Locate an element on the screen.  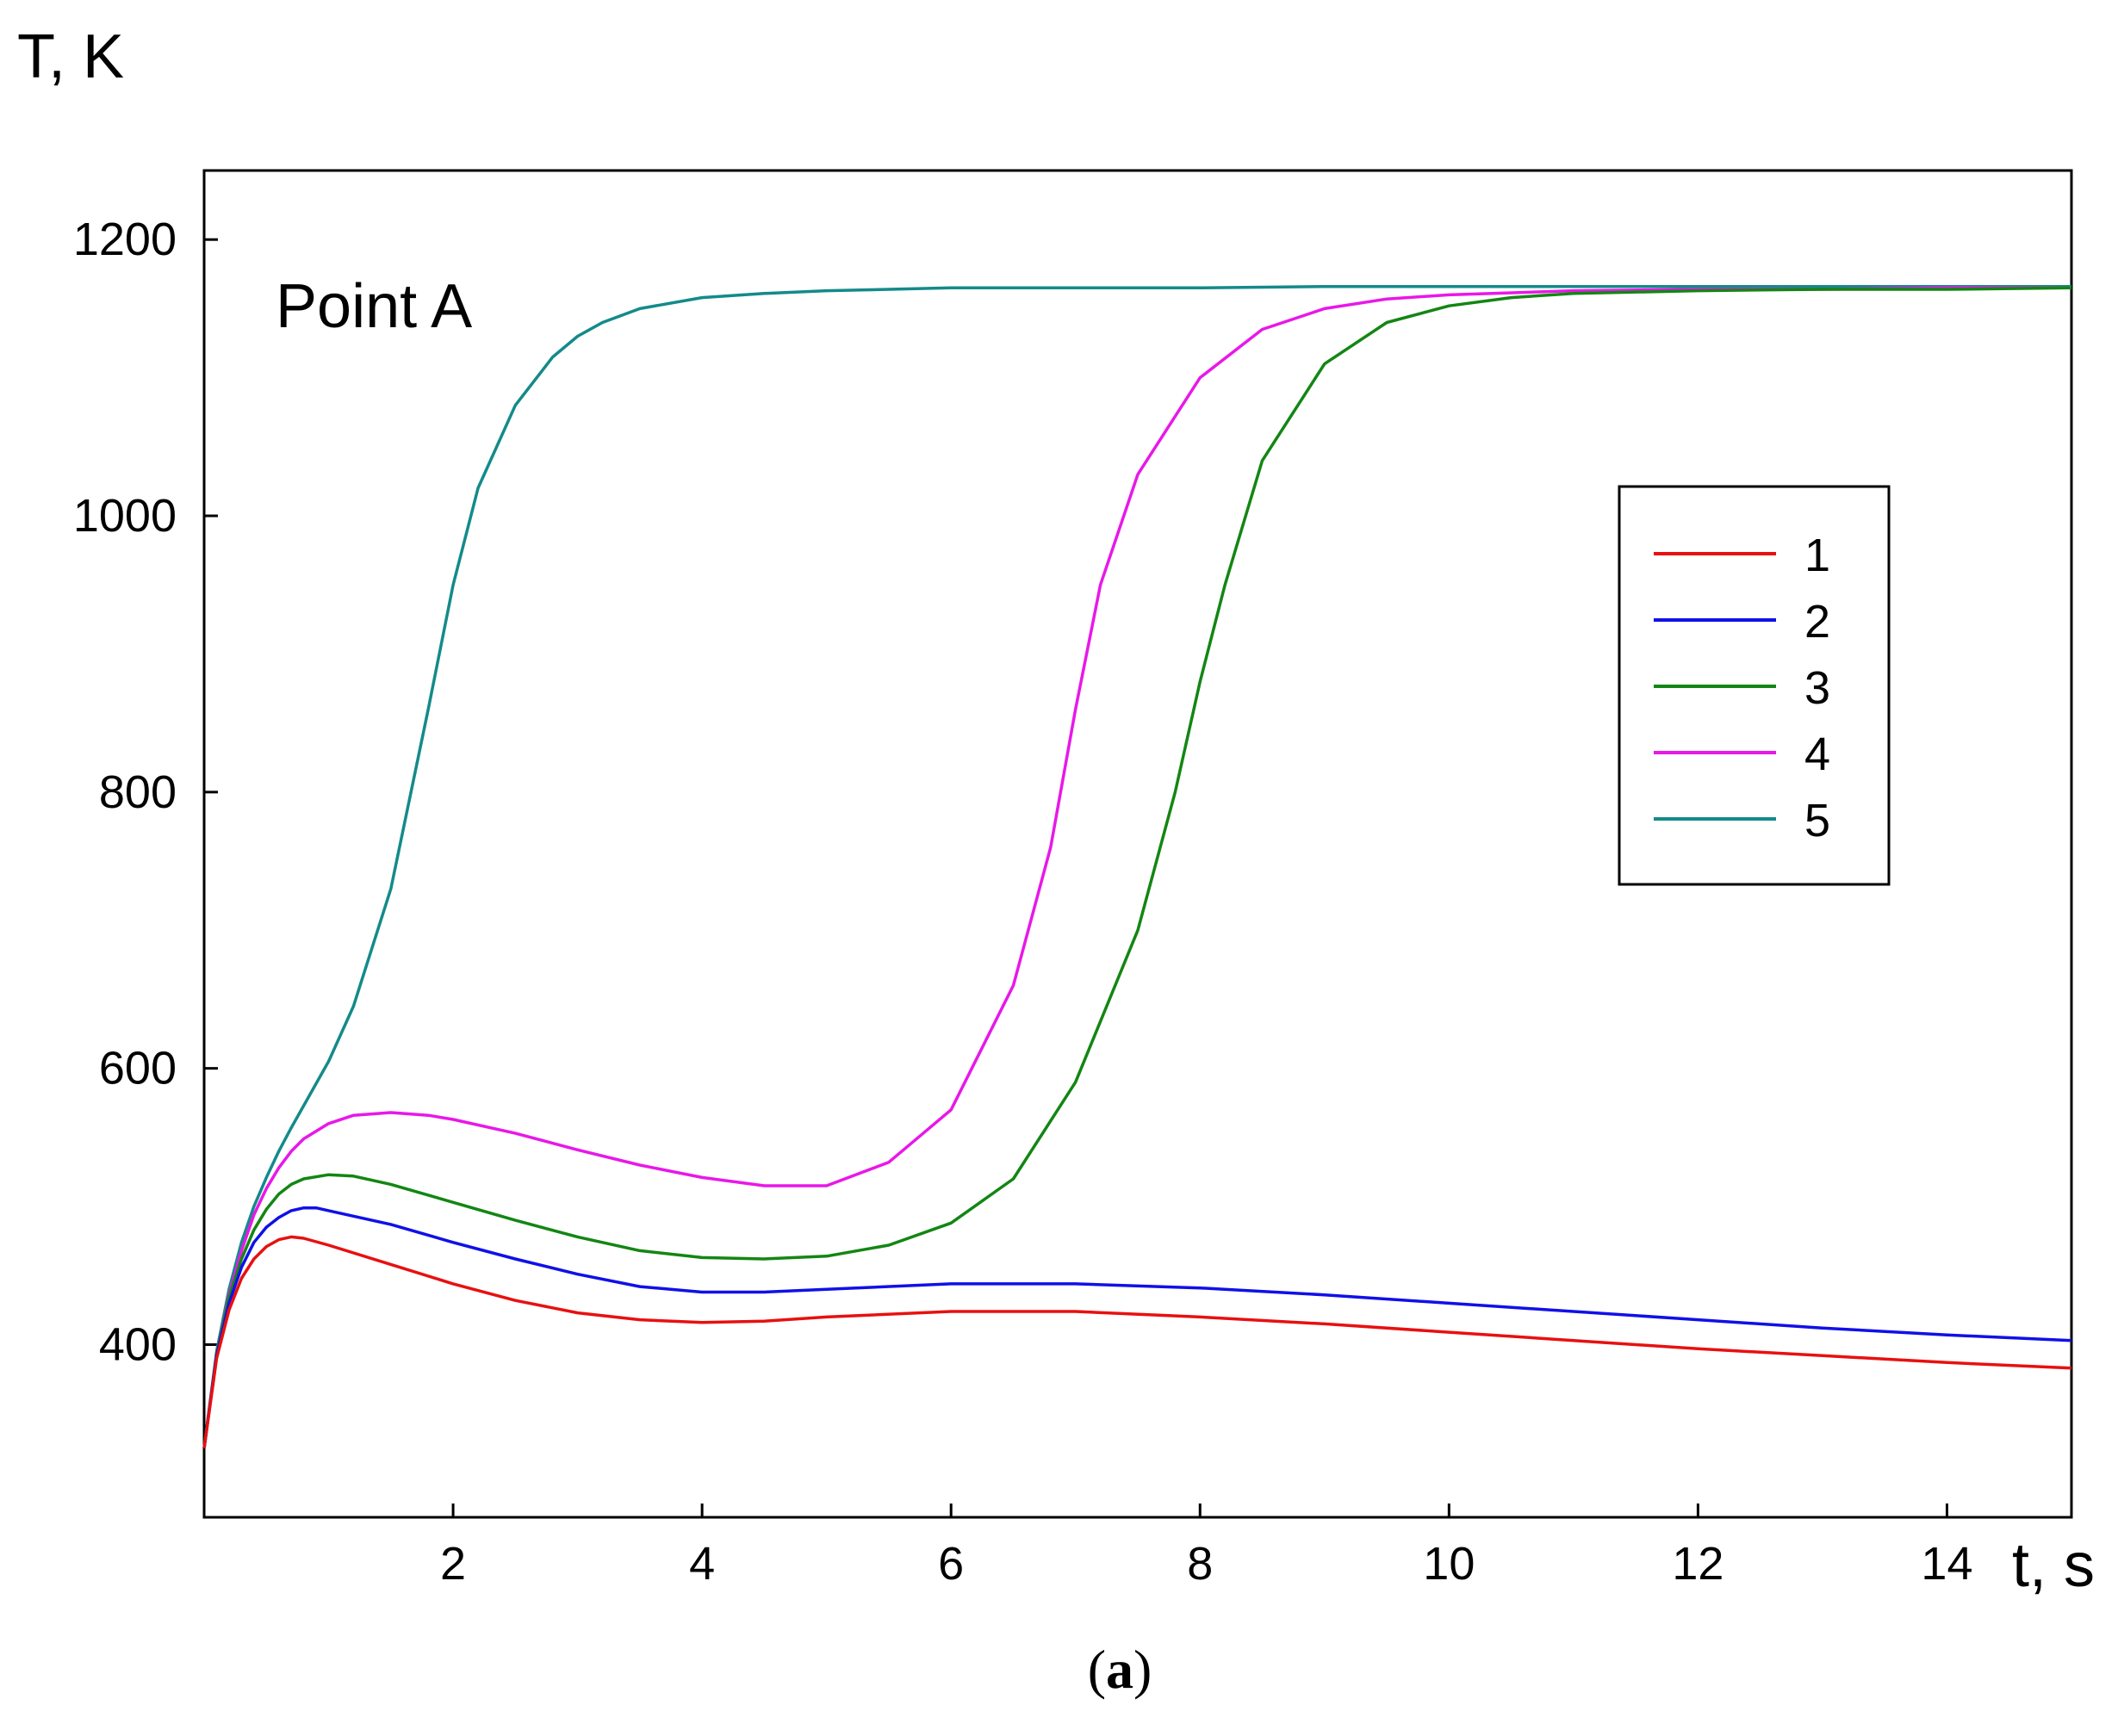
y-axis: 400 600 800 1000 1200 is located at coordinates (145, 792).